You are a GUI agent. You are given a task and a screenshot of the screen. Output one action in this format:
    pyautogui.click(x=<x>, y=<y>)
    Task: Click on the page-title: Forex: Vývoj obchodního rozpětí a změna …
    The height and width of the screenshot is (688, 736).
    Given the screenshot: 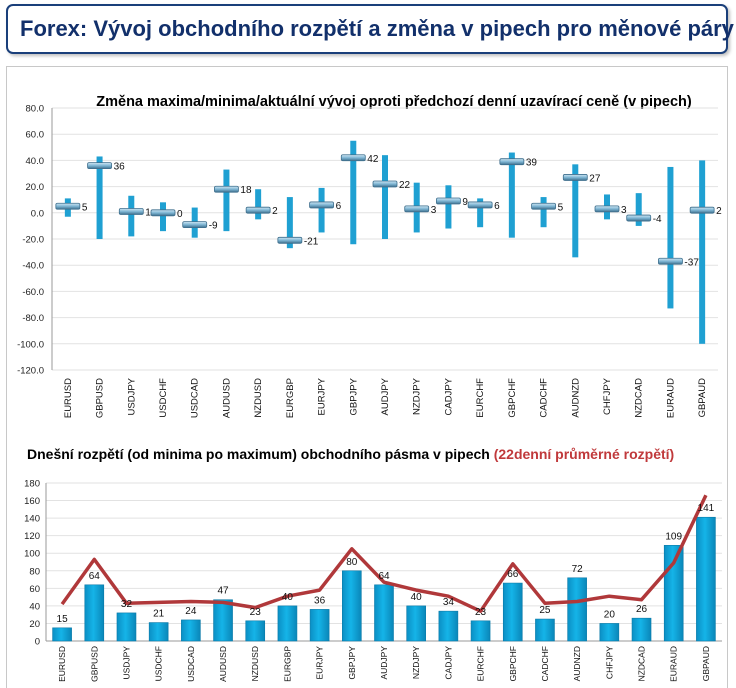 What is the action you would take?
    pyautogui.click(x=377, y=28)
    